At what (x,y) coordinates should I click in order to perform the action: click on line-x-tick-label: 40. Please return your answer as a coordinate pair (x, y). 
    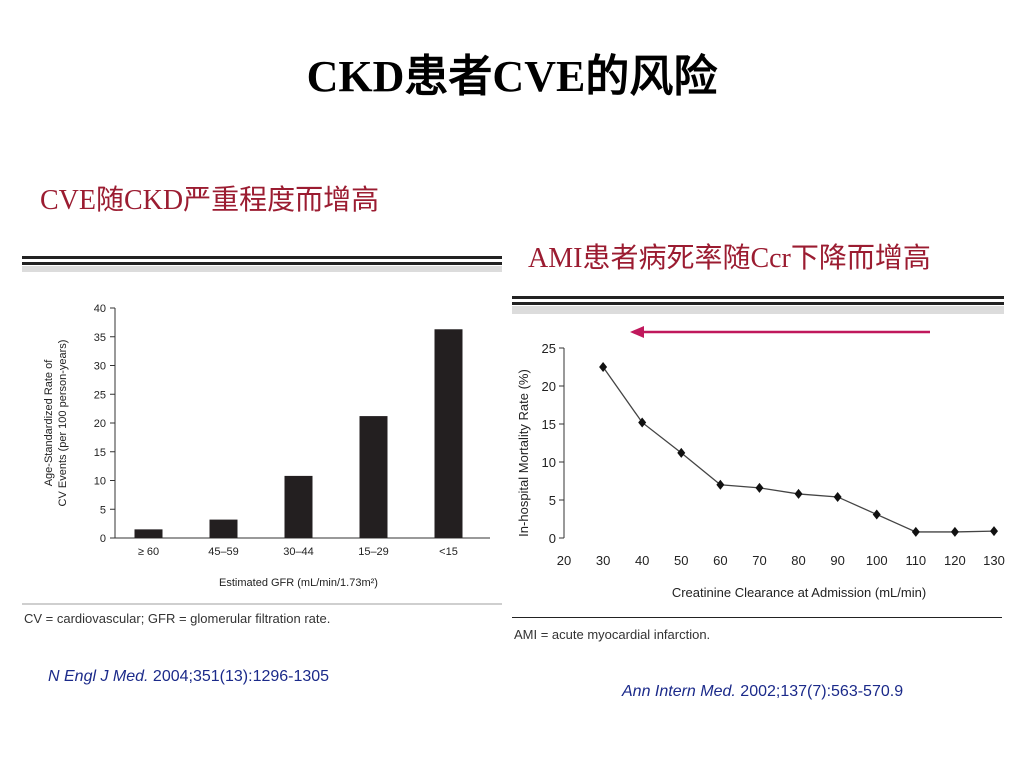
    Looking at the image, I should click on (642, 560).